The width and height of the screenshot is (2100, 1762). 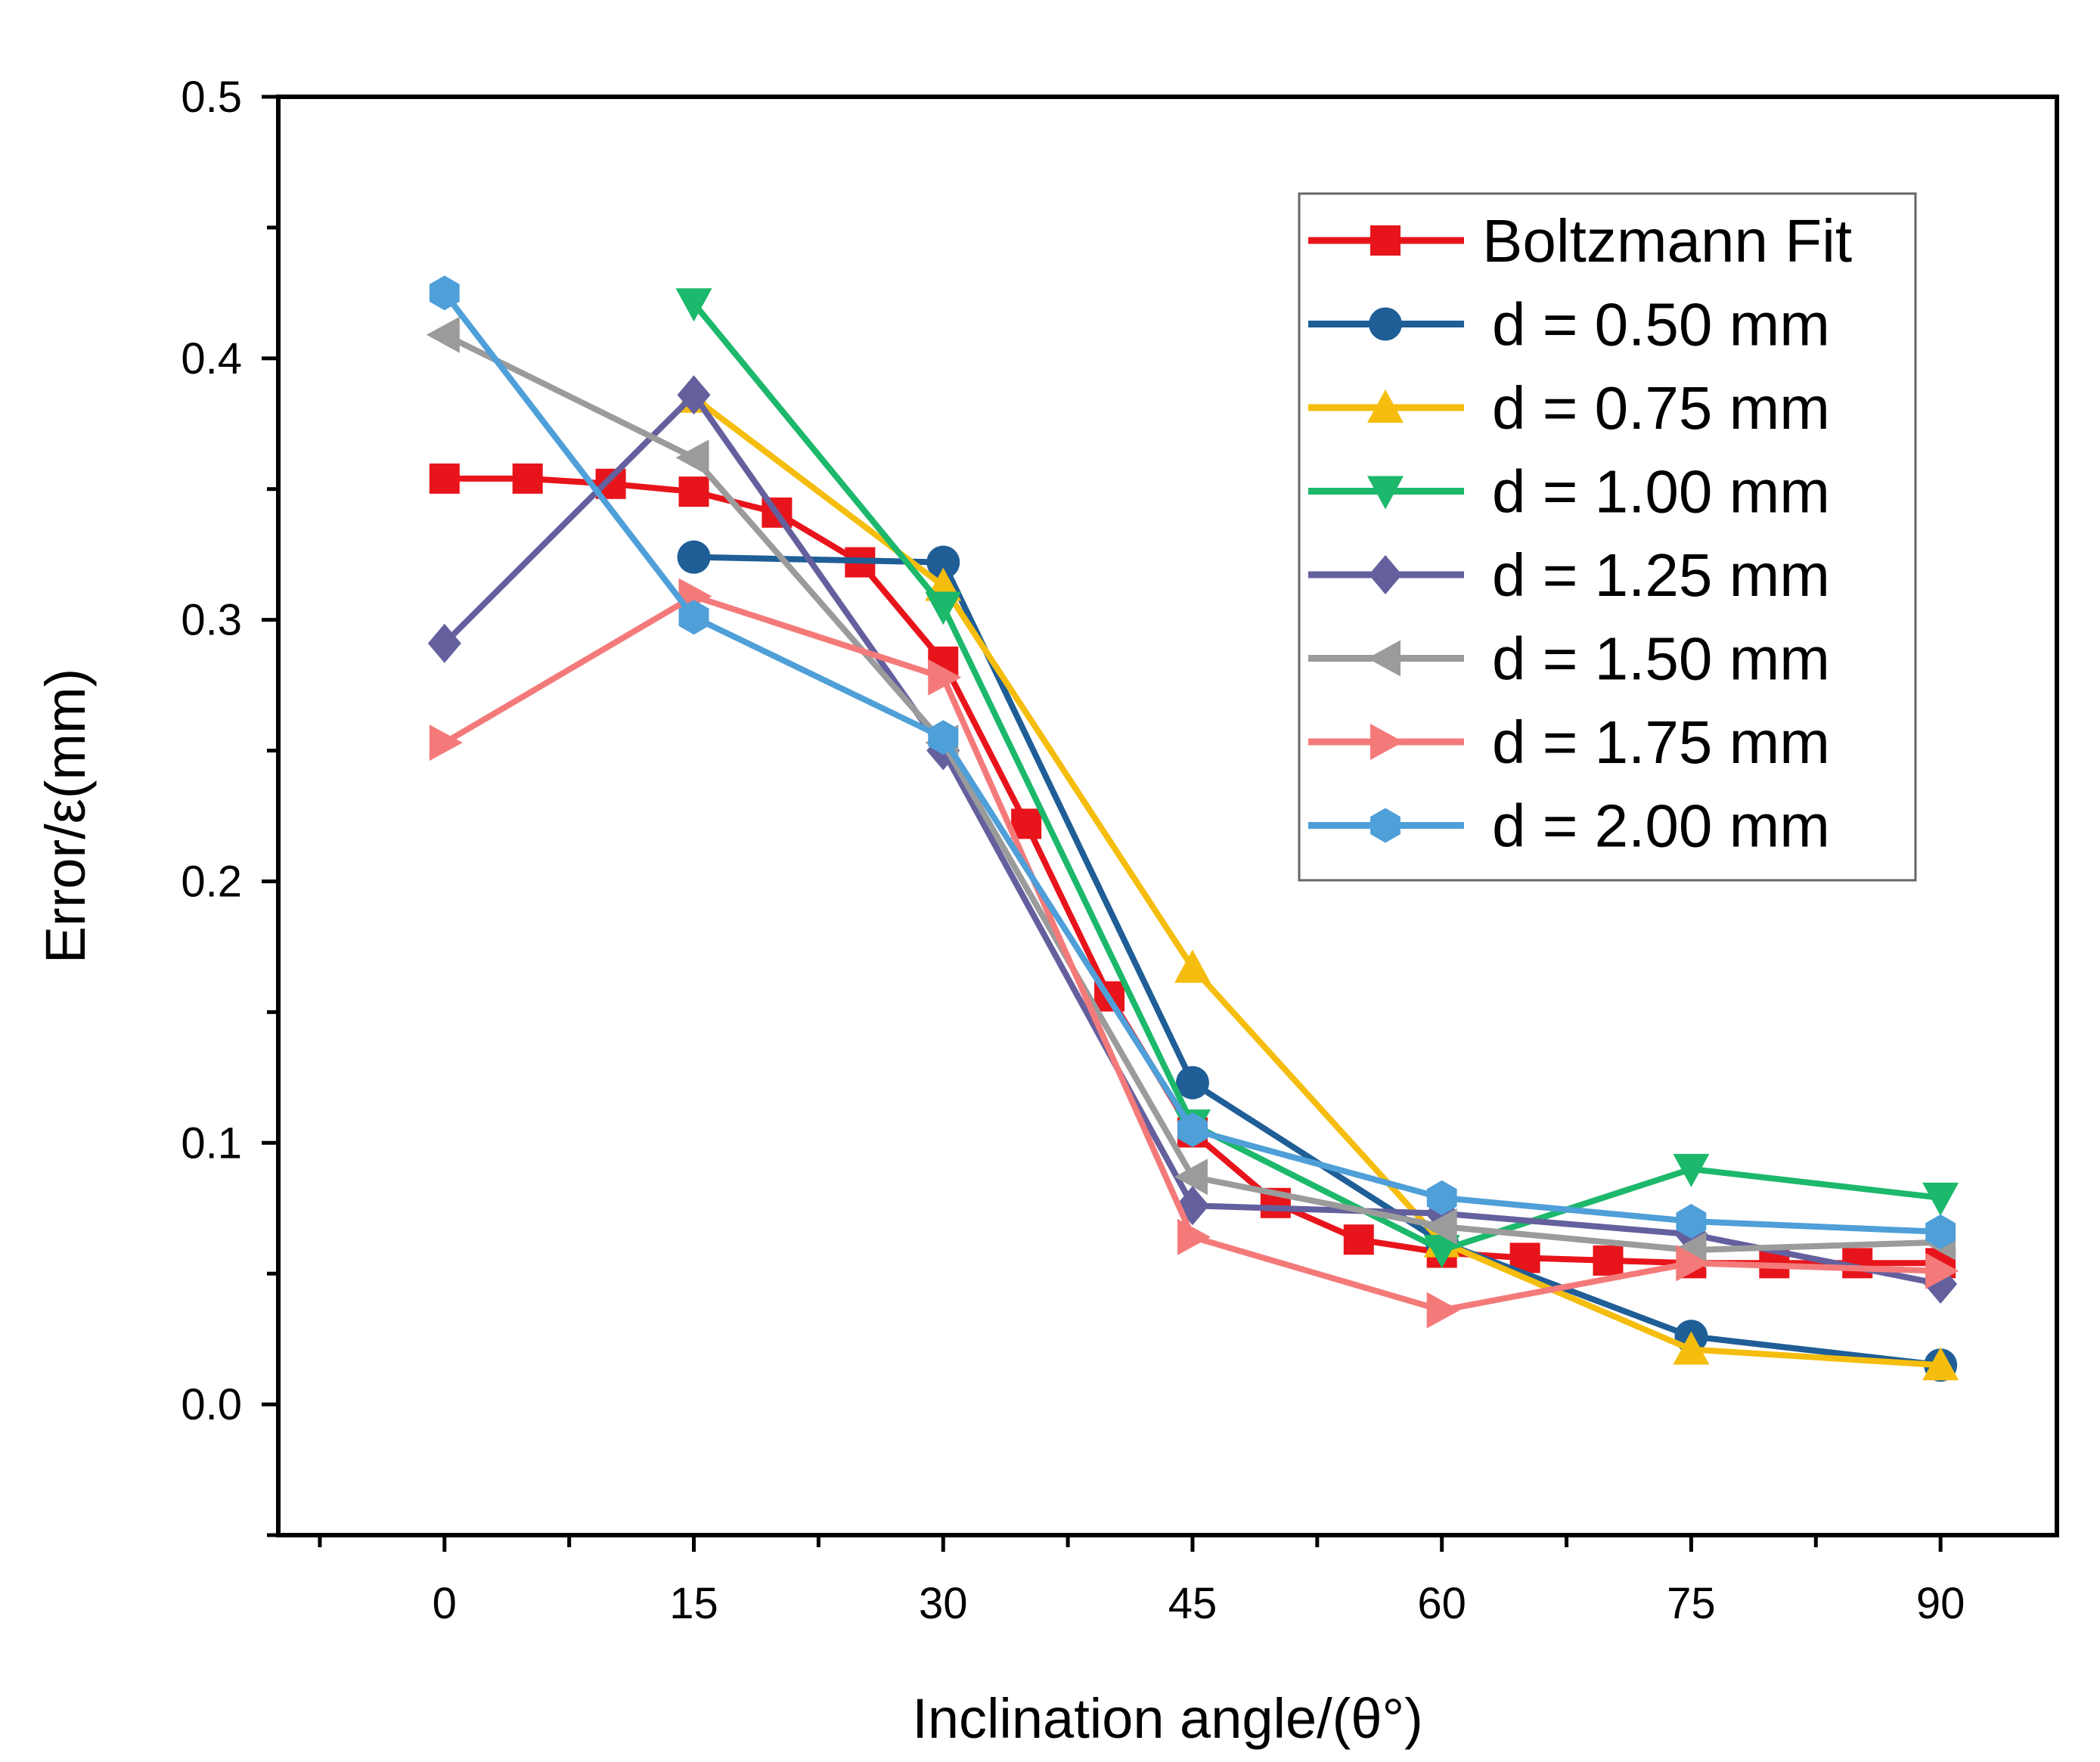 What do you see at coordinates (944, 1604) in the screenshot?
I see `x-tick-label: 30` at bounding box center [944, 1604].